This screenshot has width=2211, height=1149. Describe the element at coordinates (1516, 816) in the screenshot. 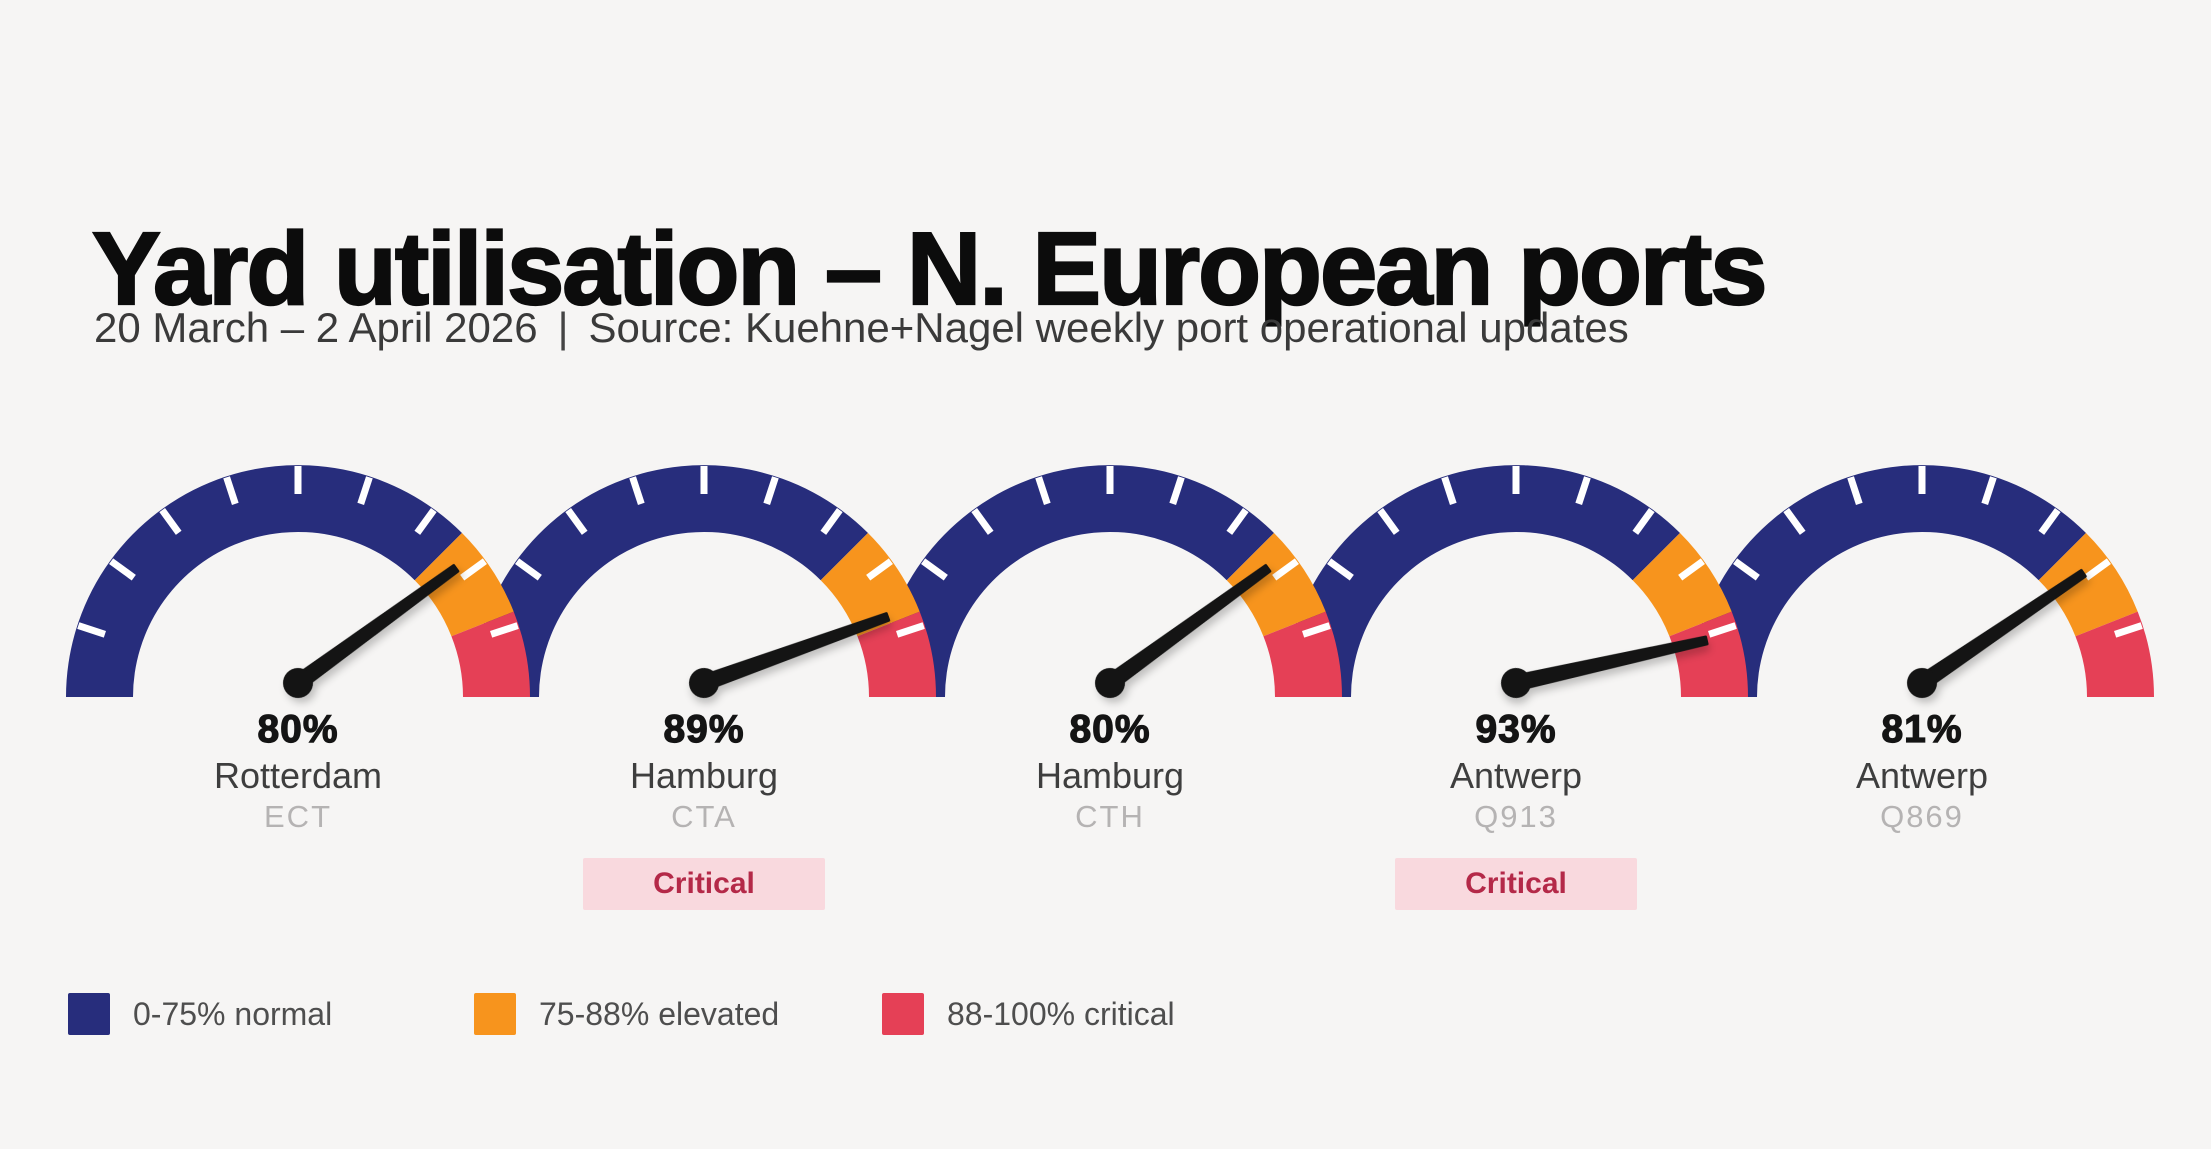

I see `gauge-terminal-label: Q913` at that location.